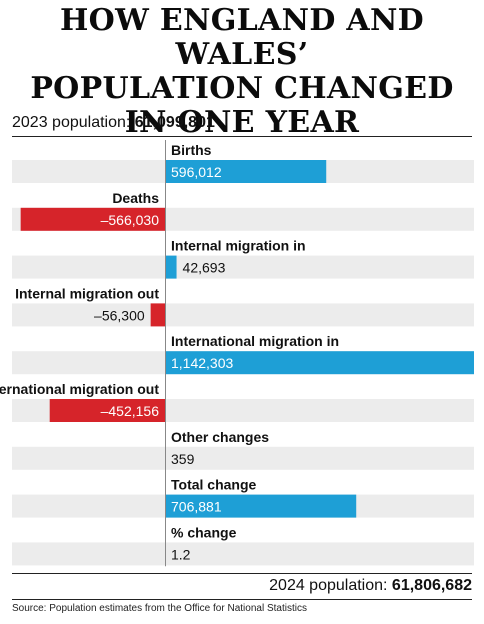 Image resolution: width=484 pixels, height=624 pixels. What do you see at coordinates (246, 171) in the screenshot?
I see `bar-births` at bounding box center [246, 171].